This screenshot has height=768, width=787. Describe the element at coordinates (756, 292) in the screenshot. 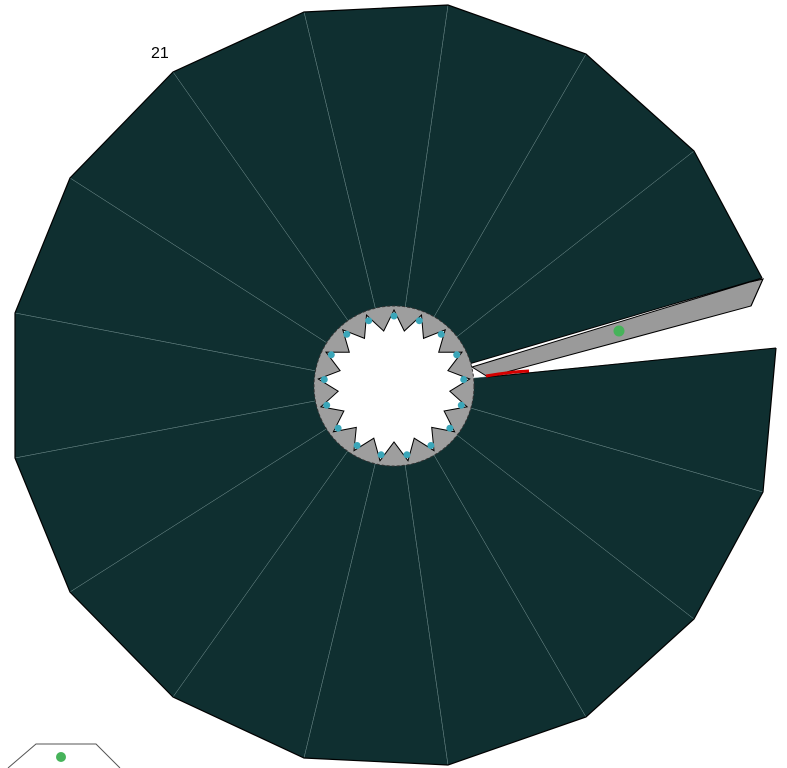

I see `plank-edge` at that location.